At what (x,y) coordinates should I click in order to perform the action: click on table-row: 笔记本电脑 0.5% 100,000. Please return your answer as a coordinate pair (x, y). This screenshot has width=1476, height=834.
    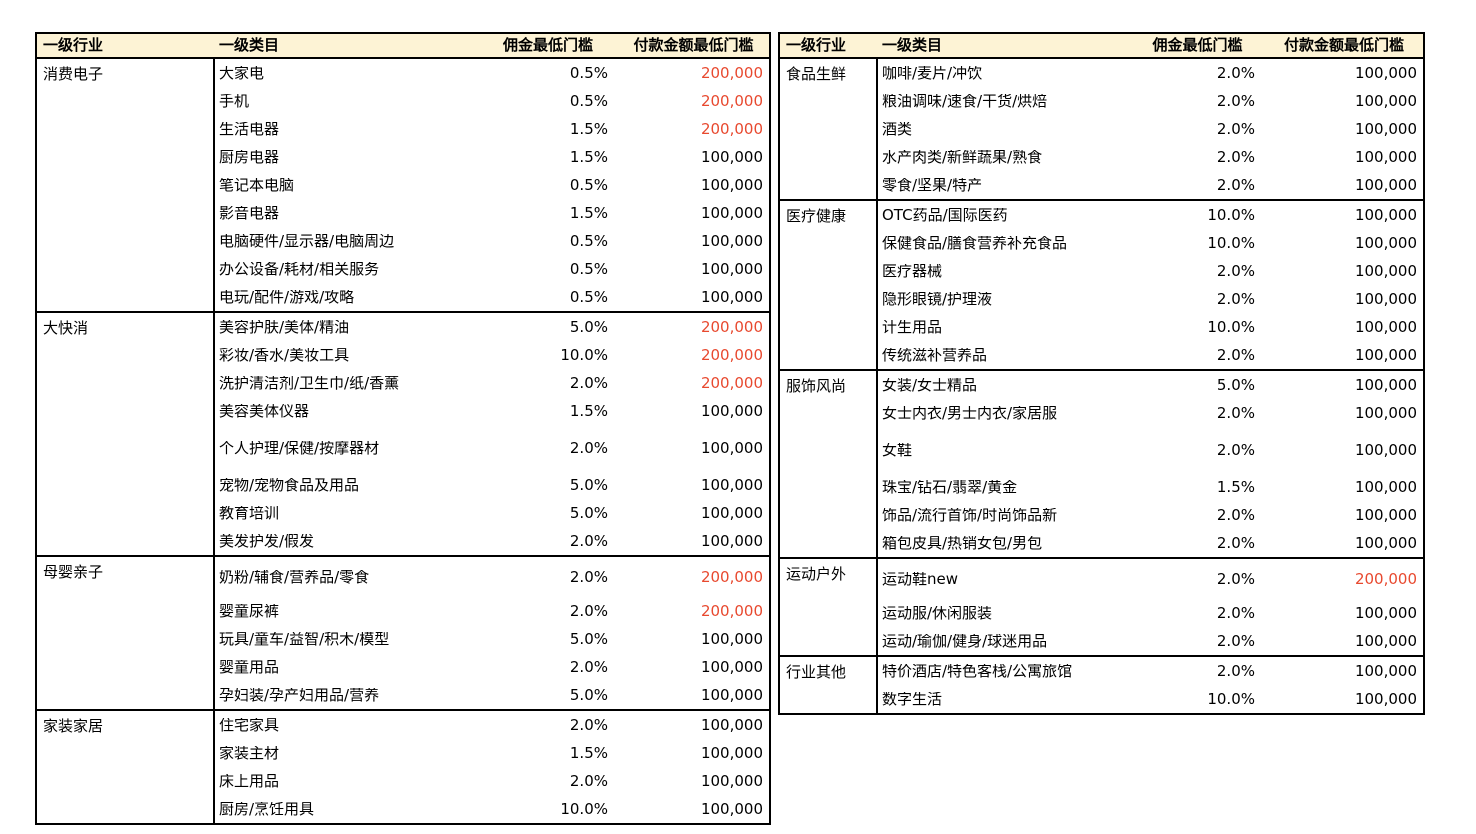
    Looking at the image, I should click on (492, 185).